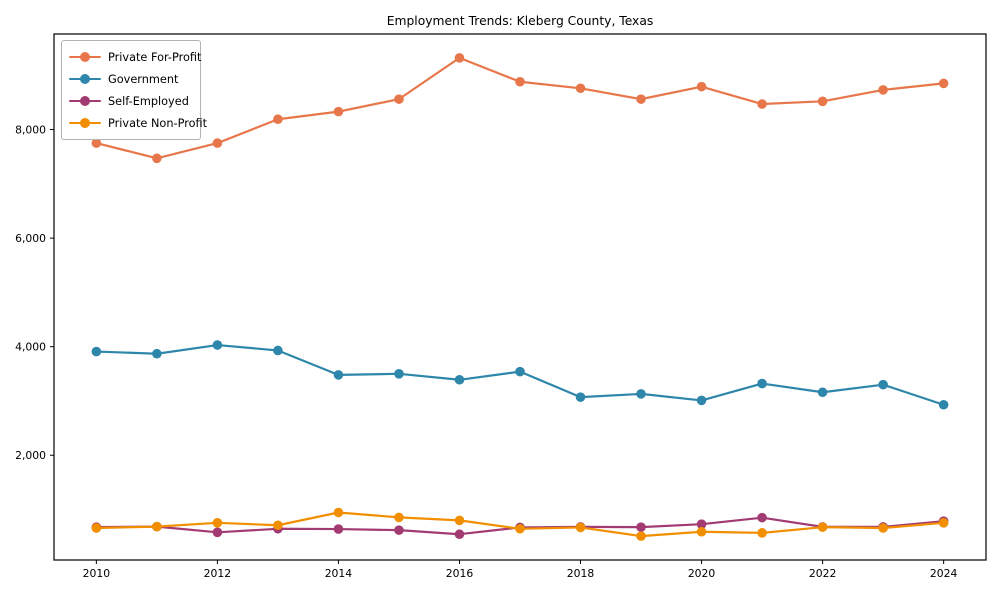  Describe the element at coordinates (155, 57) in the screenshot. I see `legend-label: Private For-Profit` at that location.